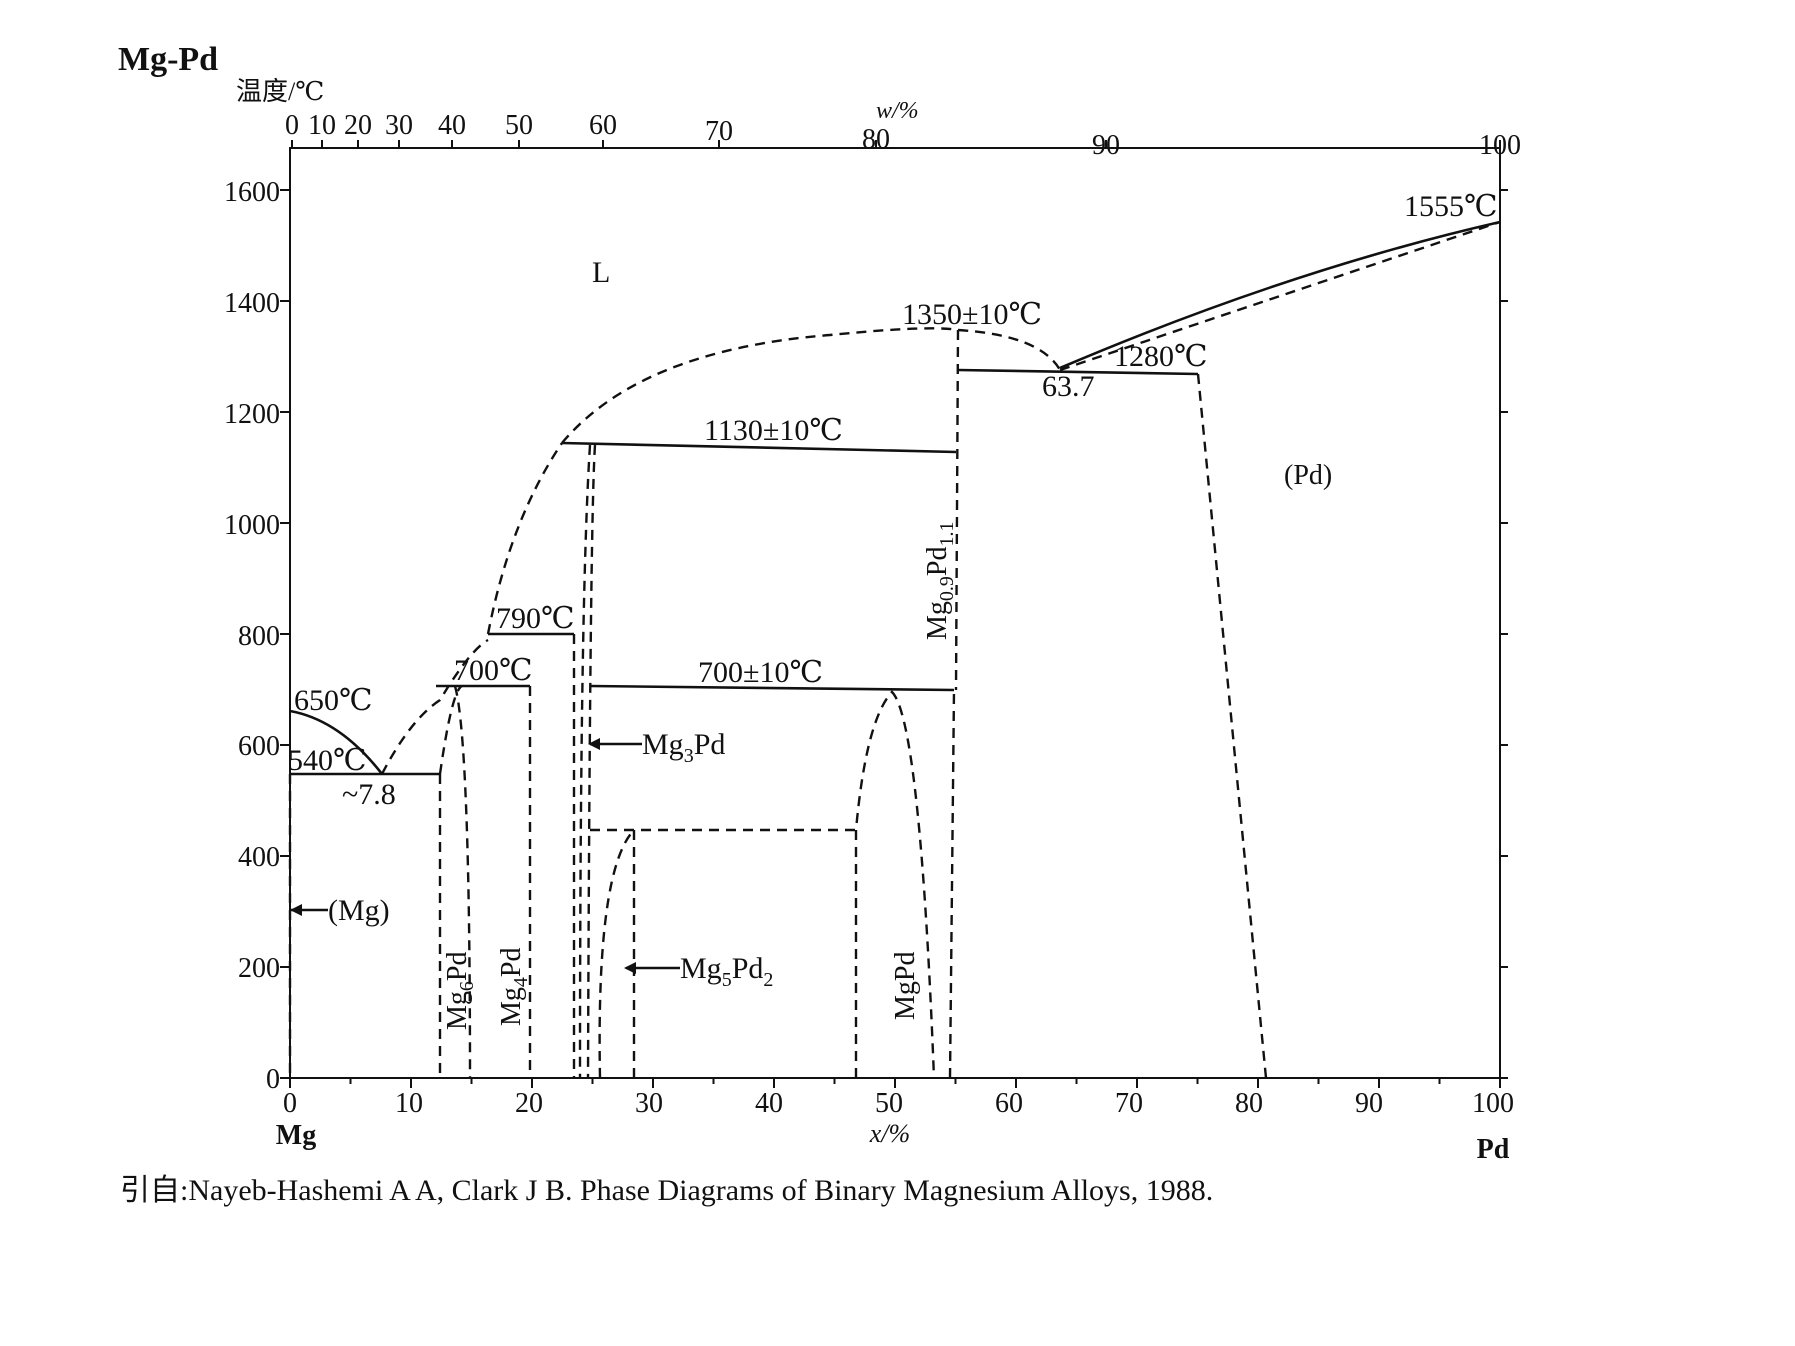 This screenshot has width=1795, height=1346. Describe the element at coordinates (1493, 1149) in the screenshot. I see `right-element-label: Pd` at that location.